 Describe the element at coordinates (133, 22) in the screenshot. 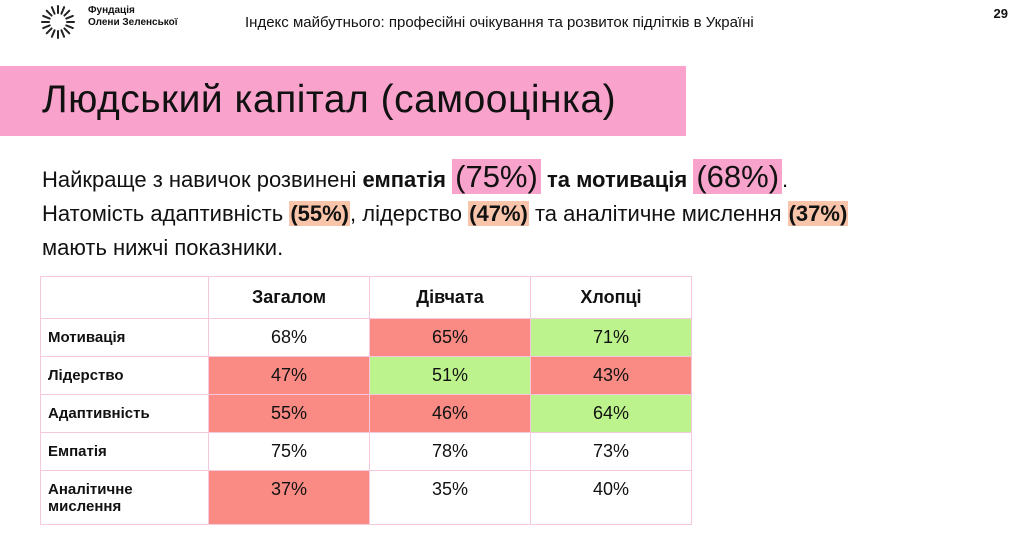

I see `logo-line: Олени Зеленської` at that location.